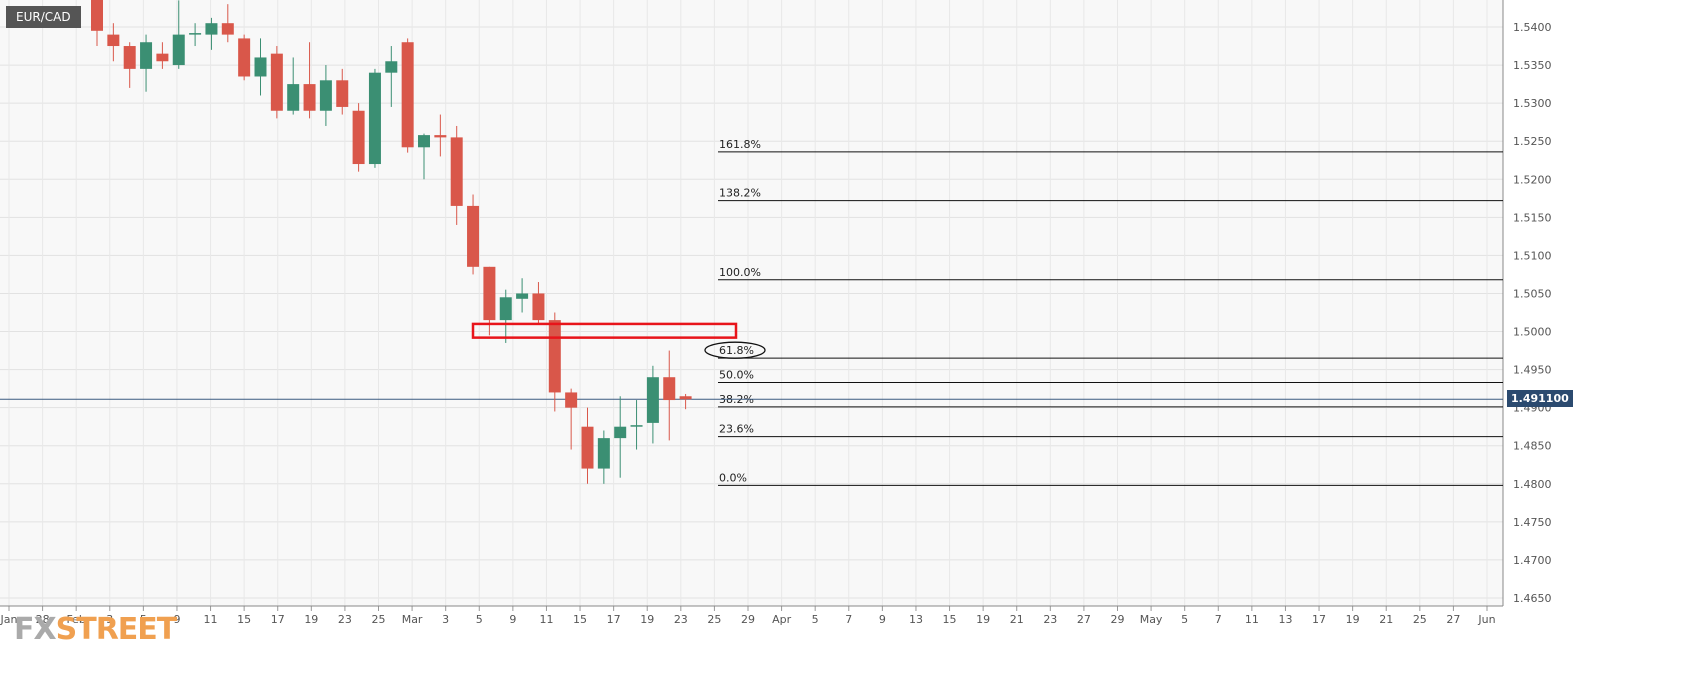 The width and height of the screenshot is (1707, 687). Describe the element at coordinates (1532, 103) in the screenshot. I see `y-tick-label: 1.5300` at that location.